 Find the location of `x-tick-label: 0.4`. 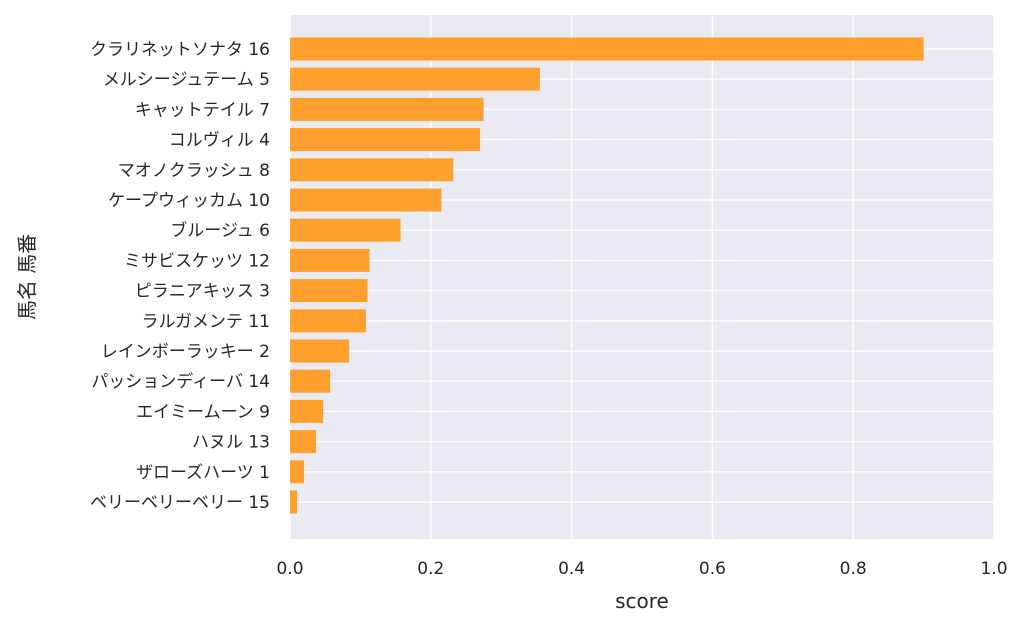

x-tick-label: 0.4 is located at coordinates (571, 569).